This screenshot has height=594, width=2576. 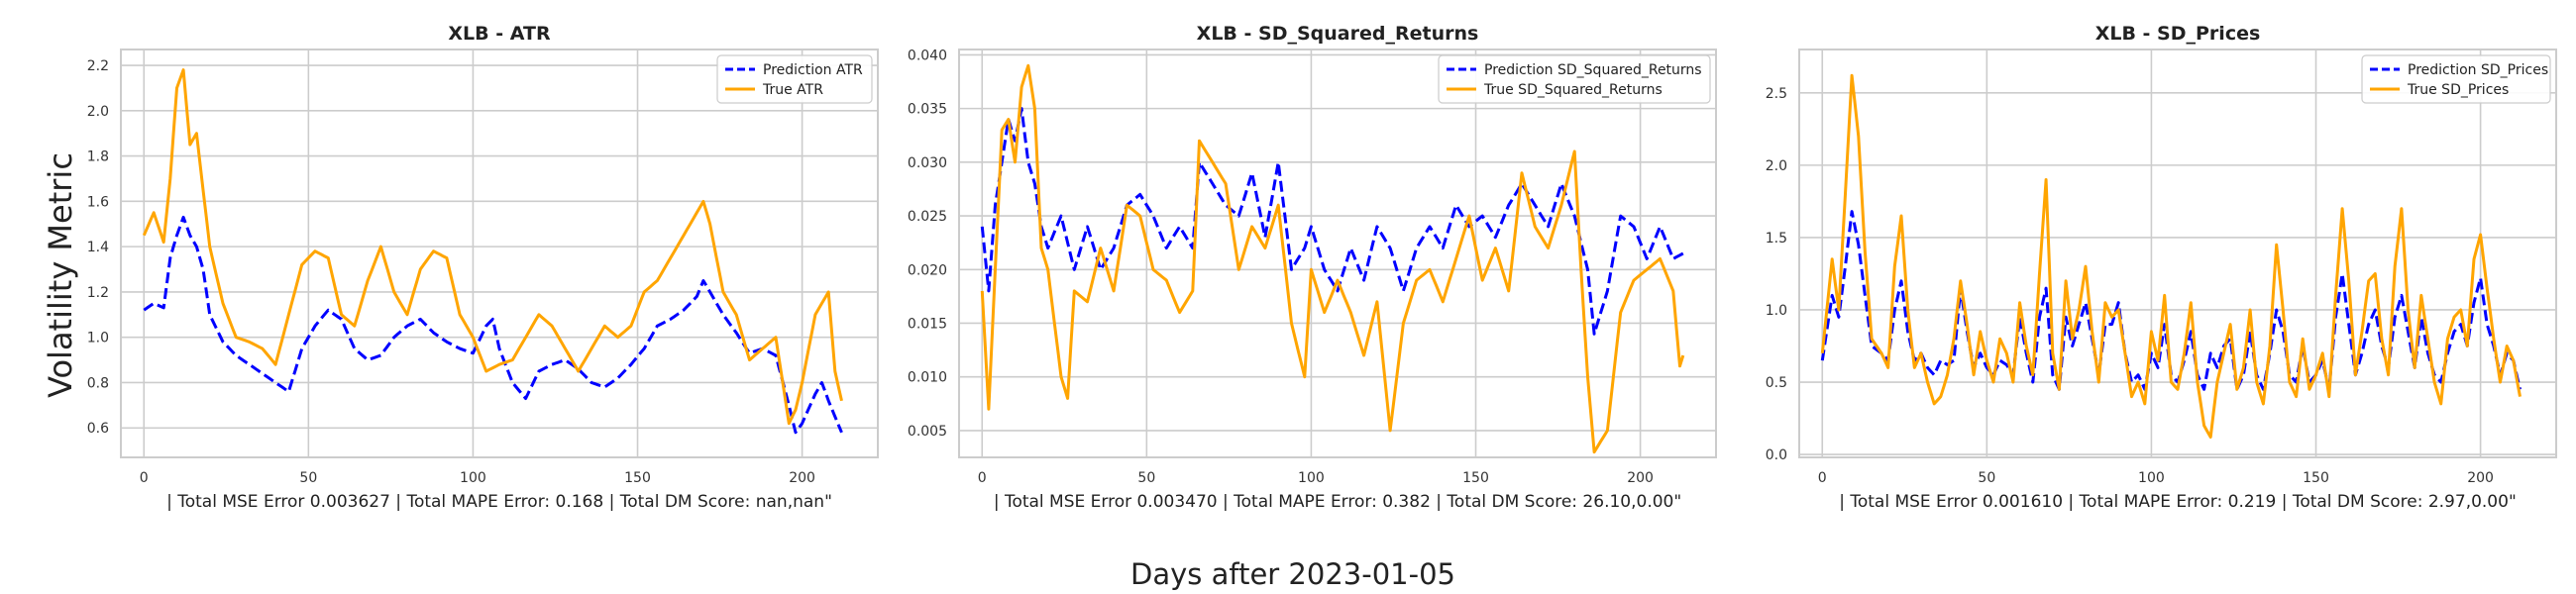 I want to click on legend-label: True ATR, so click(x=792, y=90).